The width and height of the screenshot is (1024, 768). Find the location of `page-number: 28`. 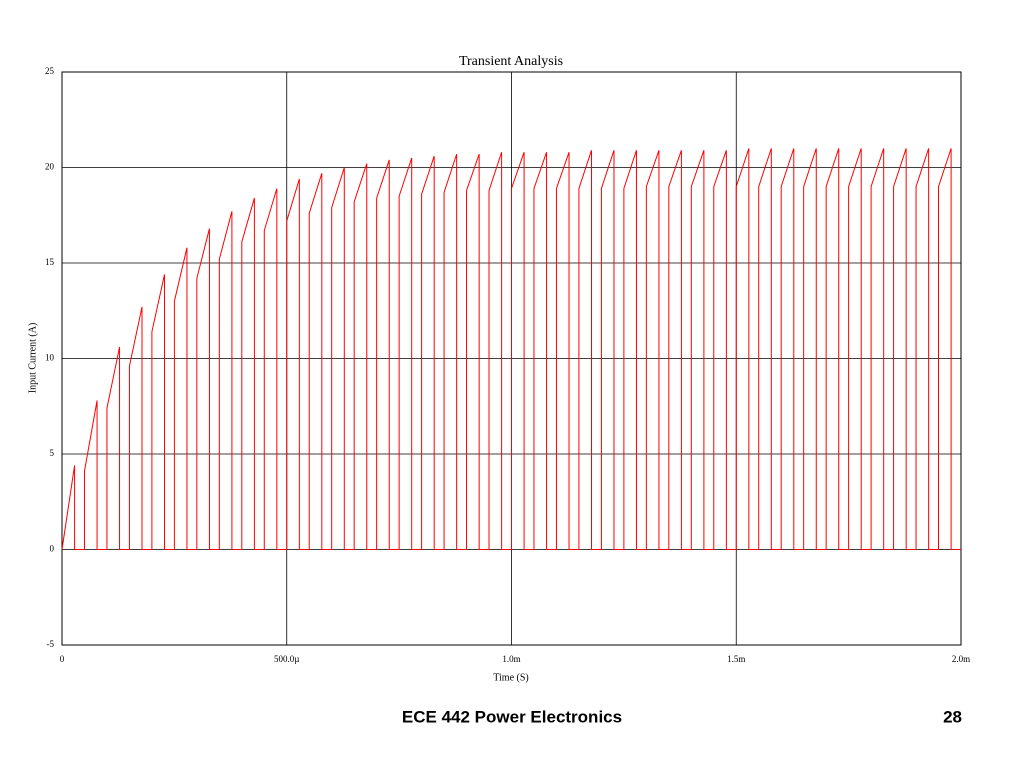

page-number: 28 is located at coordinates (952, 716).